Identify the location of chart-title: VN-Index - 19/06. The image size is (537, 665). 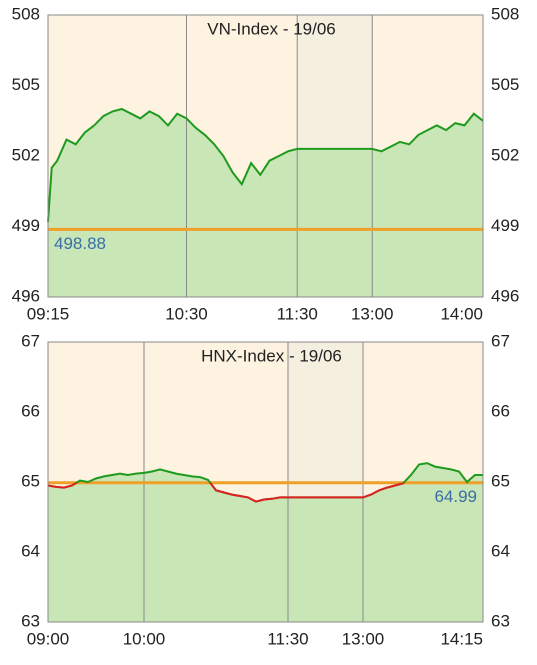
(271, 28).